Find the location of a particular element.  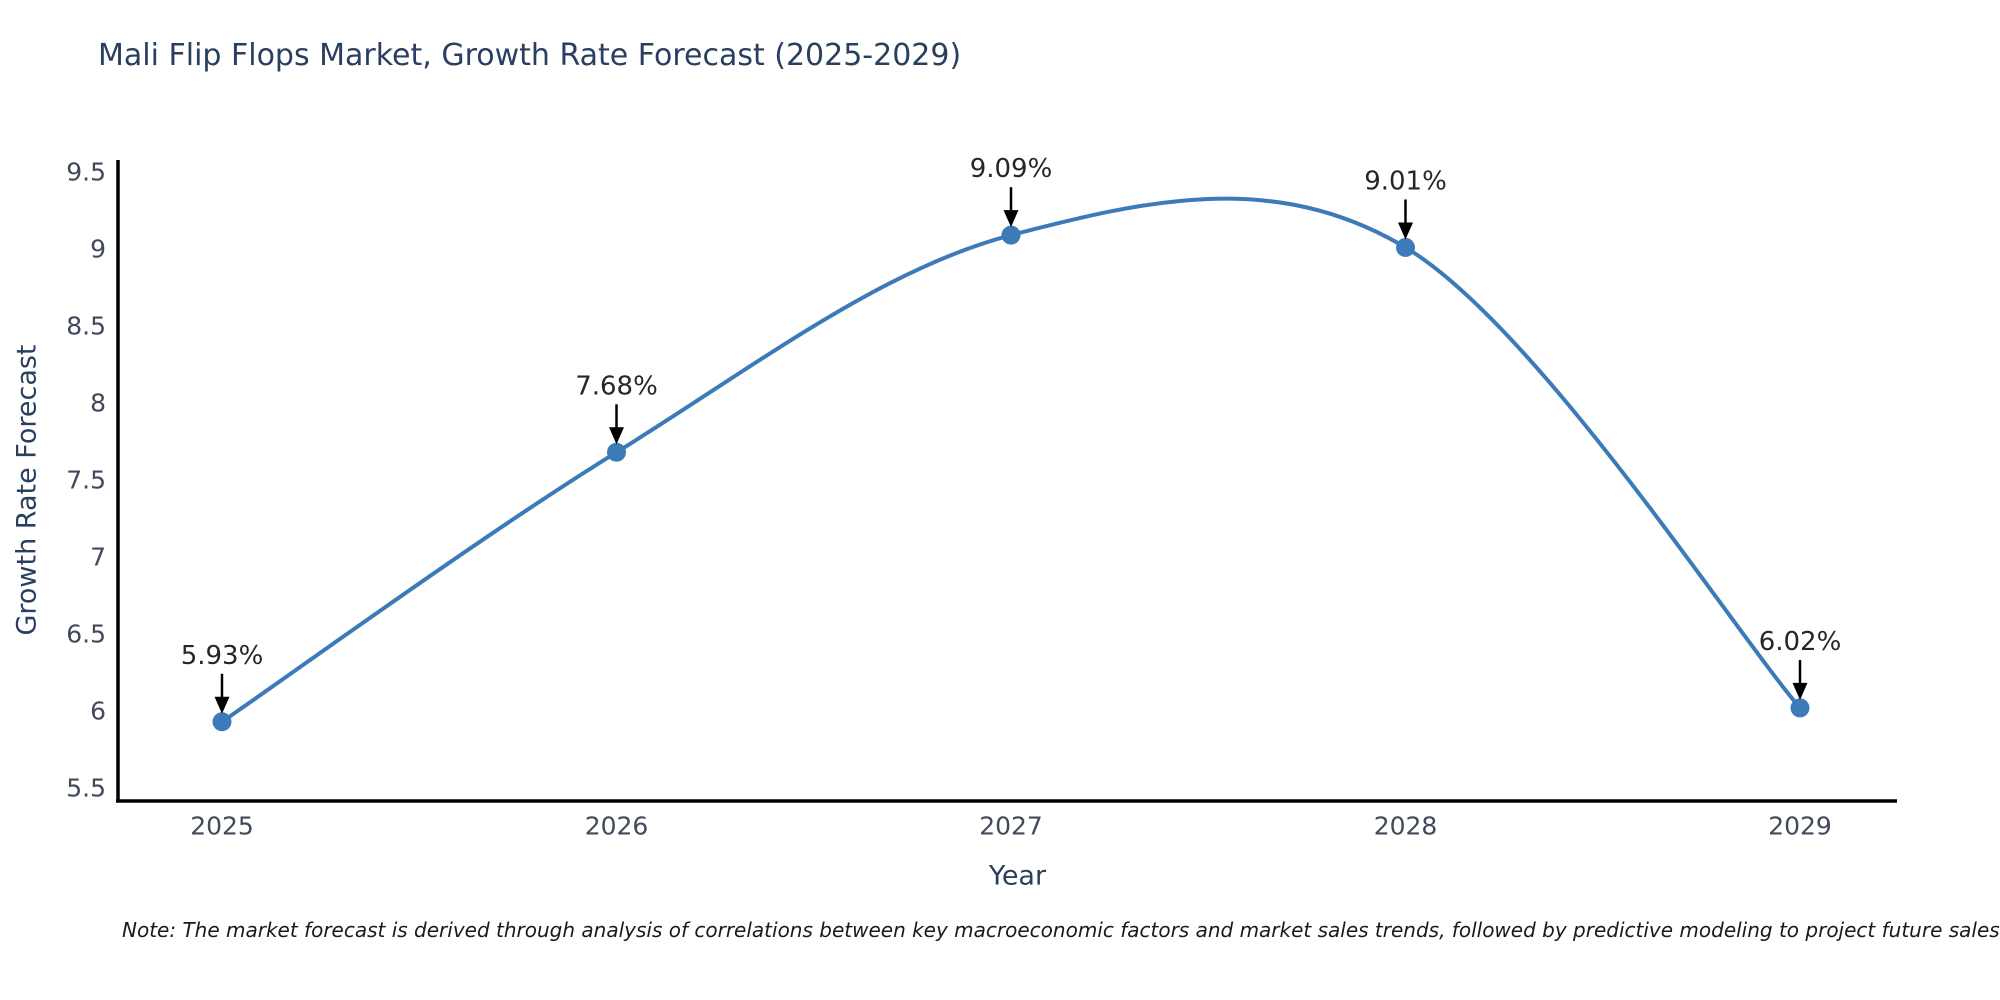

y-tick-label: 6 is located at coordinates (98, 711).